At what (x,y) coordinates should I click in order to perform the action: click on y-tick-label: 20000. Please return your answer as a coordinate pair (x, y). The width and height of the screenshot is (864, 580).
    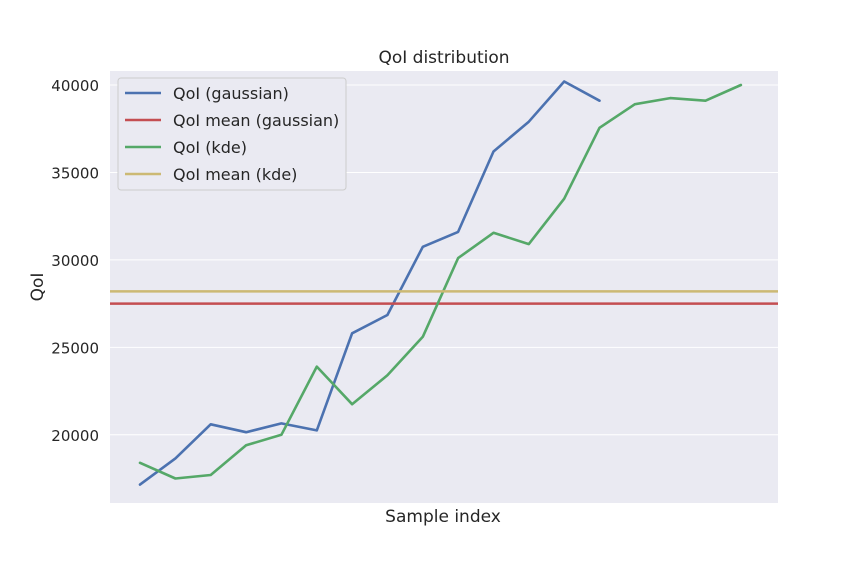
    Looking at the image, I should click on (75, 436).